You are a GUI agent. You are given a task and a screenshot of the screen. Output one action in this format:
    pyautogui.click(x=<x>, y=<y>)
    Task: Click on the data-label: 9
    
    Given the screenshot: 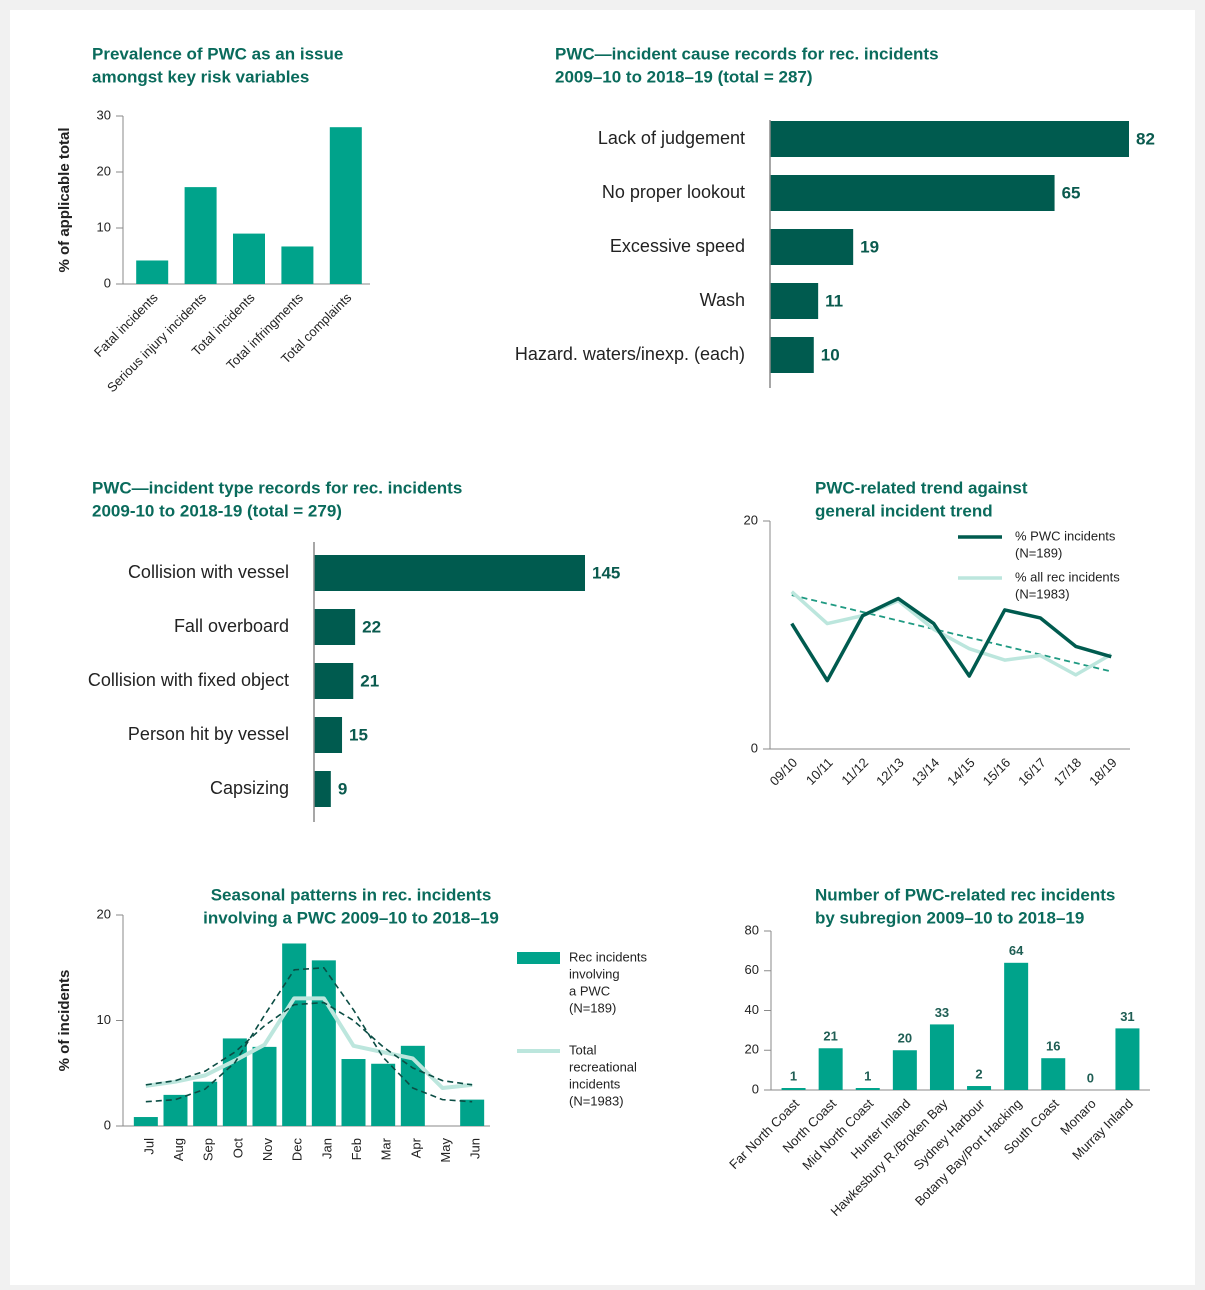 What is the action you would take?
    pyautogui.click(x=342, y=788)
    